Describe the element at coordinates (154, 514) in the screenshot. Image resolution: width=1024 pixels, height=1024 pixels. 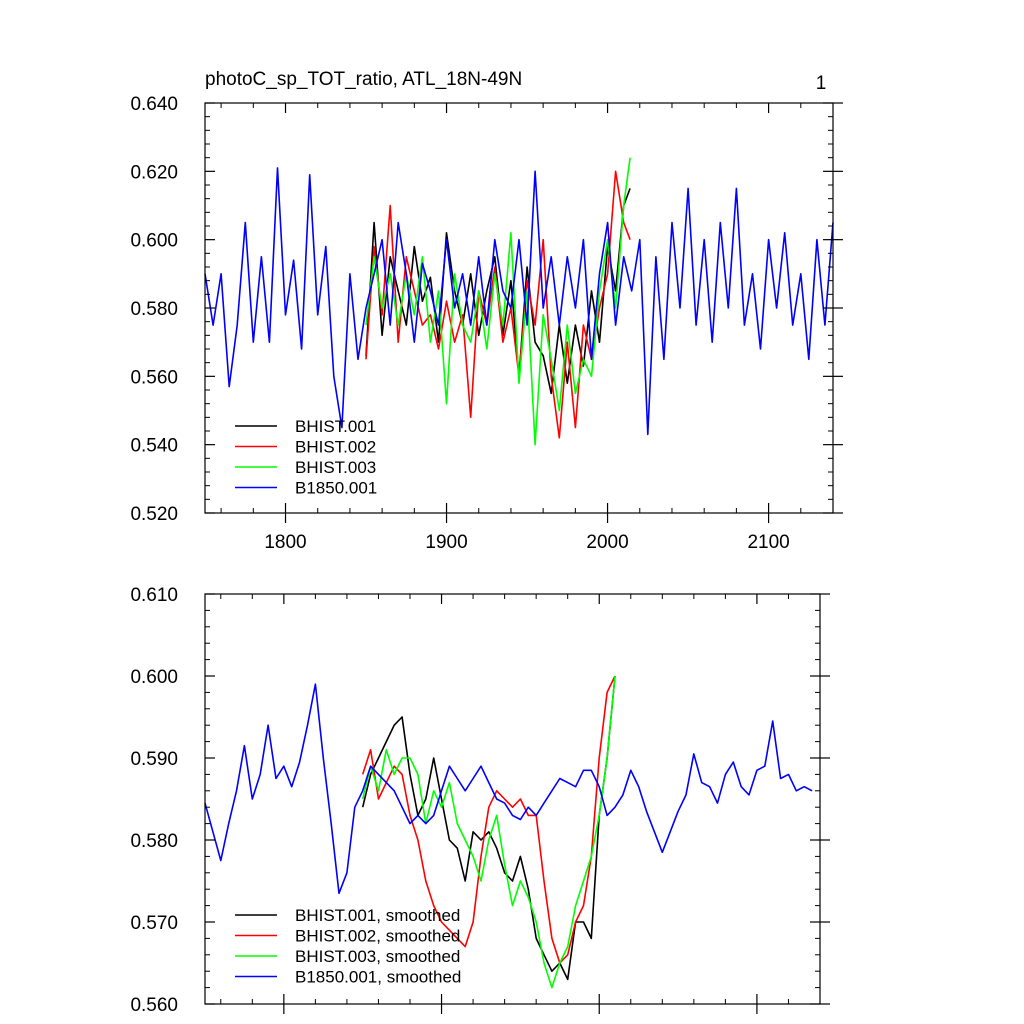
I see `y-tick-label: 0.520` at that location.